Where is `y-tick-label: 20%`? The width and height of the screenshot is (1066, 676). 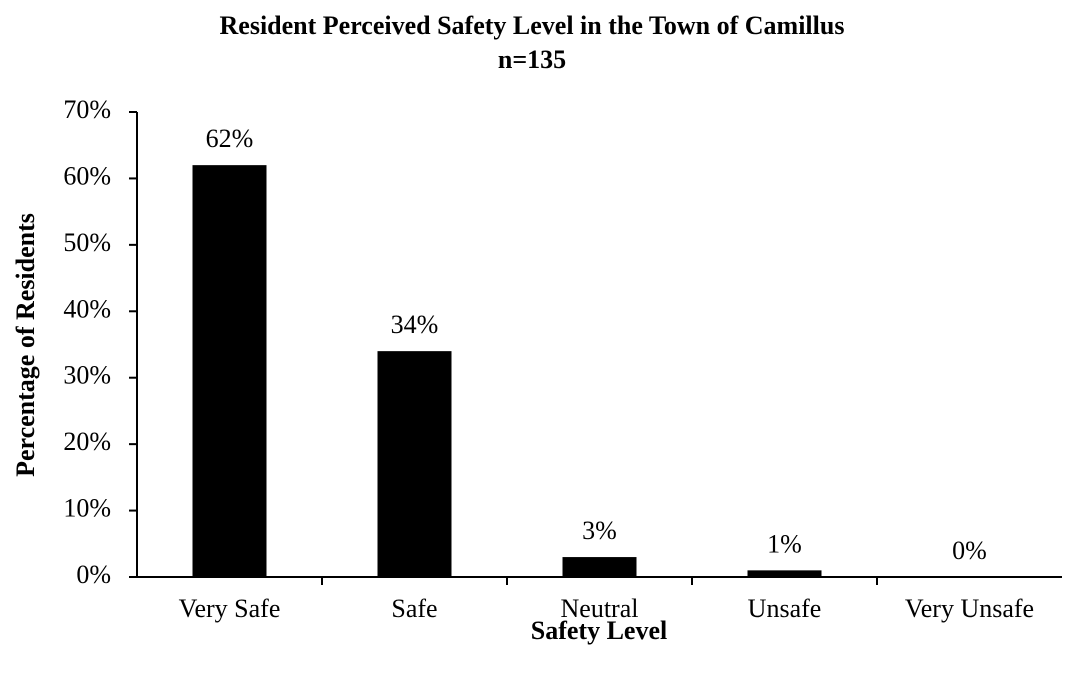
y-tick-label: 20% is located at coordinates (87, 441).